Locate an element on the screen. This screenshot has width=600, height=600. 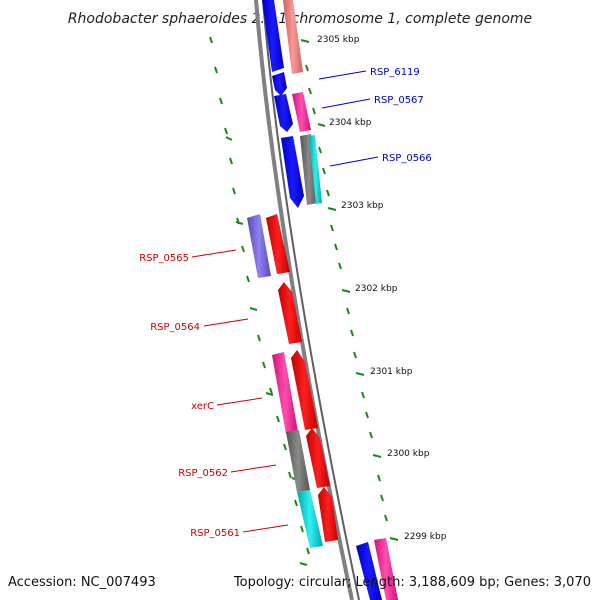
feature-salmon-top is located at coordinates (293, 37).